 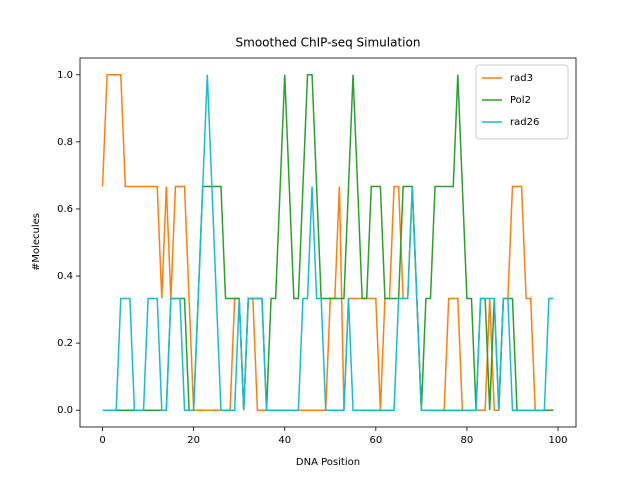 What do you see at coordinates (524, 122) in the screenshot?
I see `legend-label: rad26` at bounding box center [524, 122].